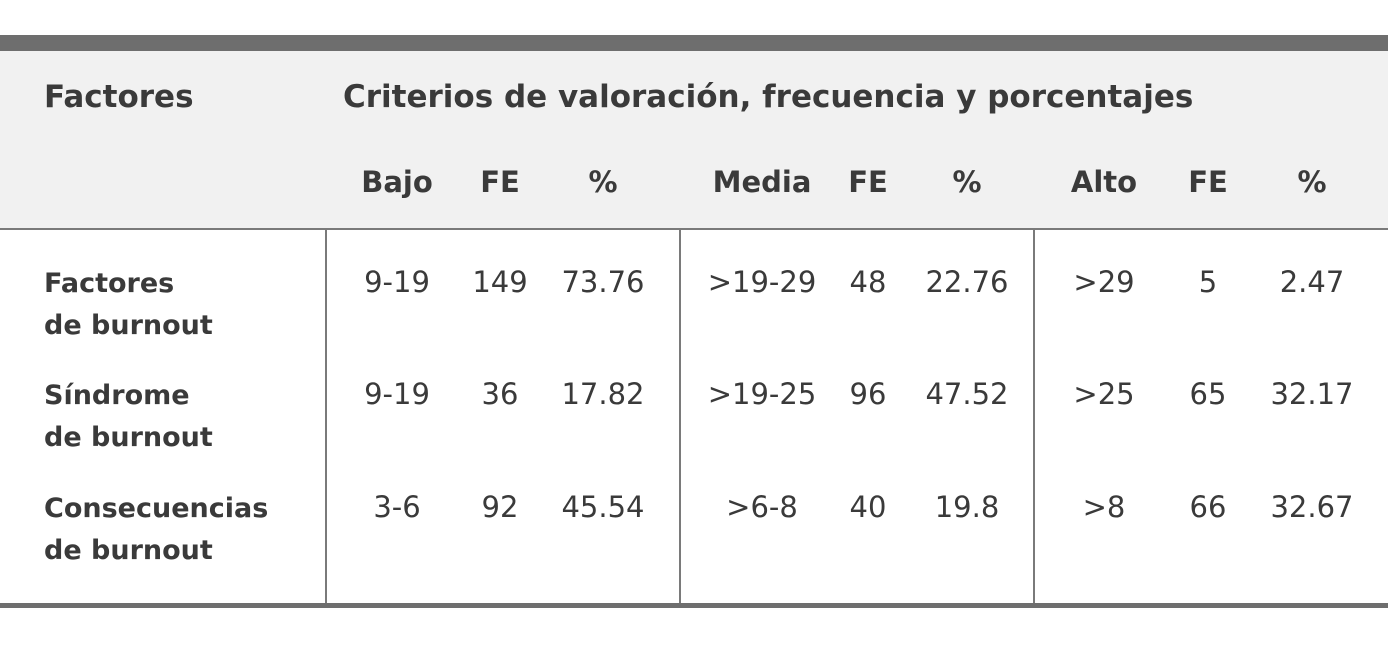 The image size is (1388, 649). Describe the element at coordinates (868, 507) in the screenshot. I see `cell: 40` at that location.